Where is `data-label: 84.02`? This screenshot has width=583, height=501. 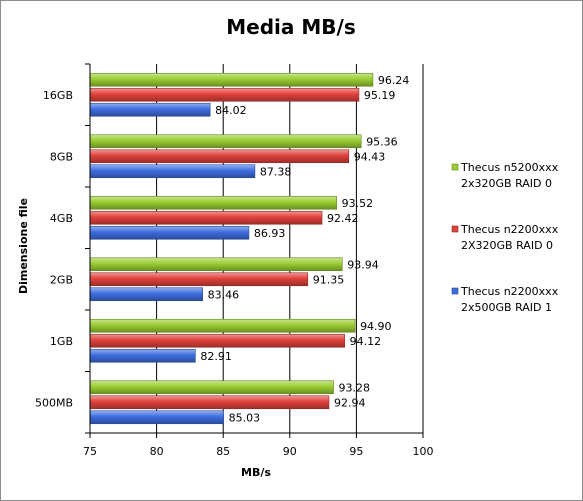
data-label: 84.02 is located at coordinates (231, 110).